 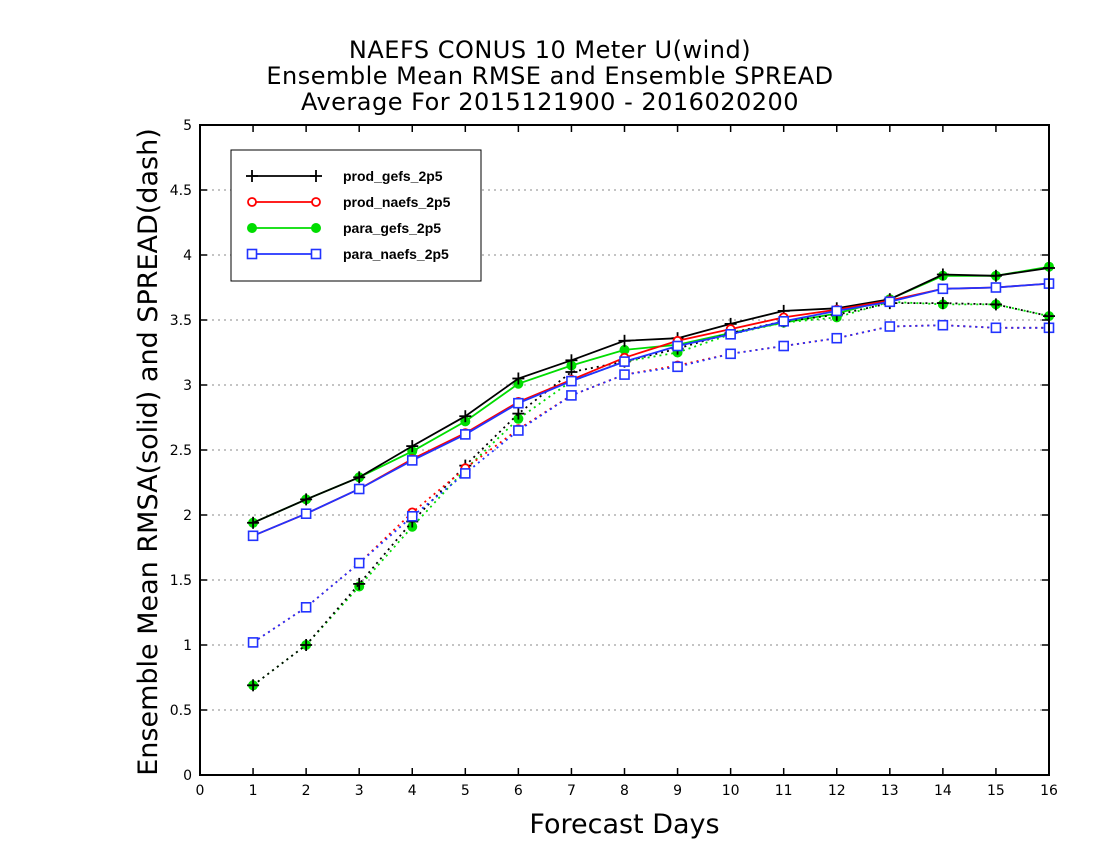 I want to click on x-tick-label: 11, so click(x=784, y=791).